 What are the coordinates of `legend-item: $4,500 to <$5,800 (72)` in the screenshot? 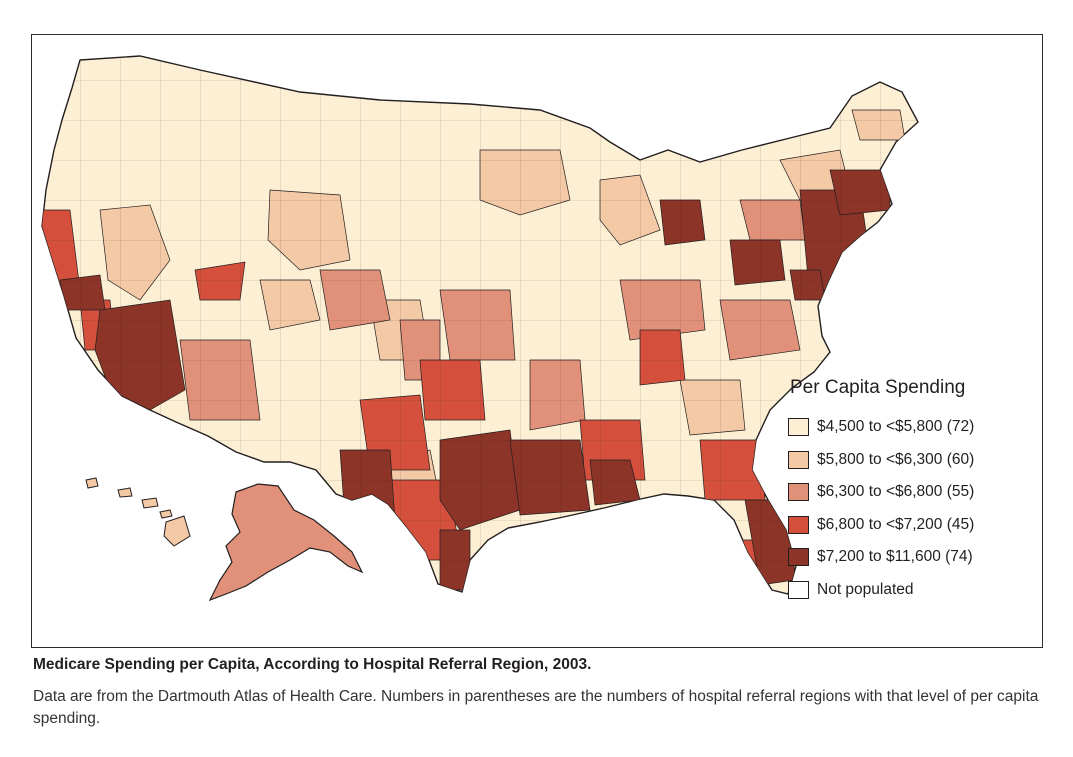 It's located at (895, 427).